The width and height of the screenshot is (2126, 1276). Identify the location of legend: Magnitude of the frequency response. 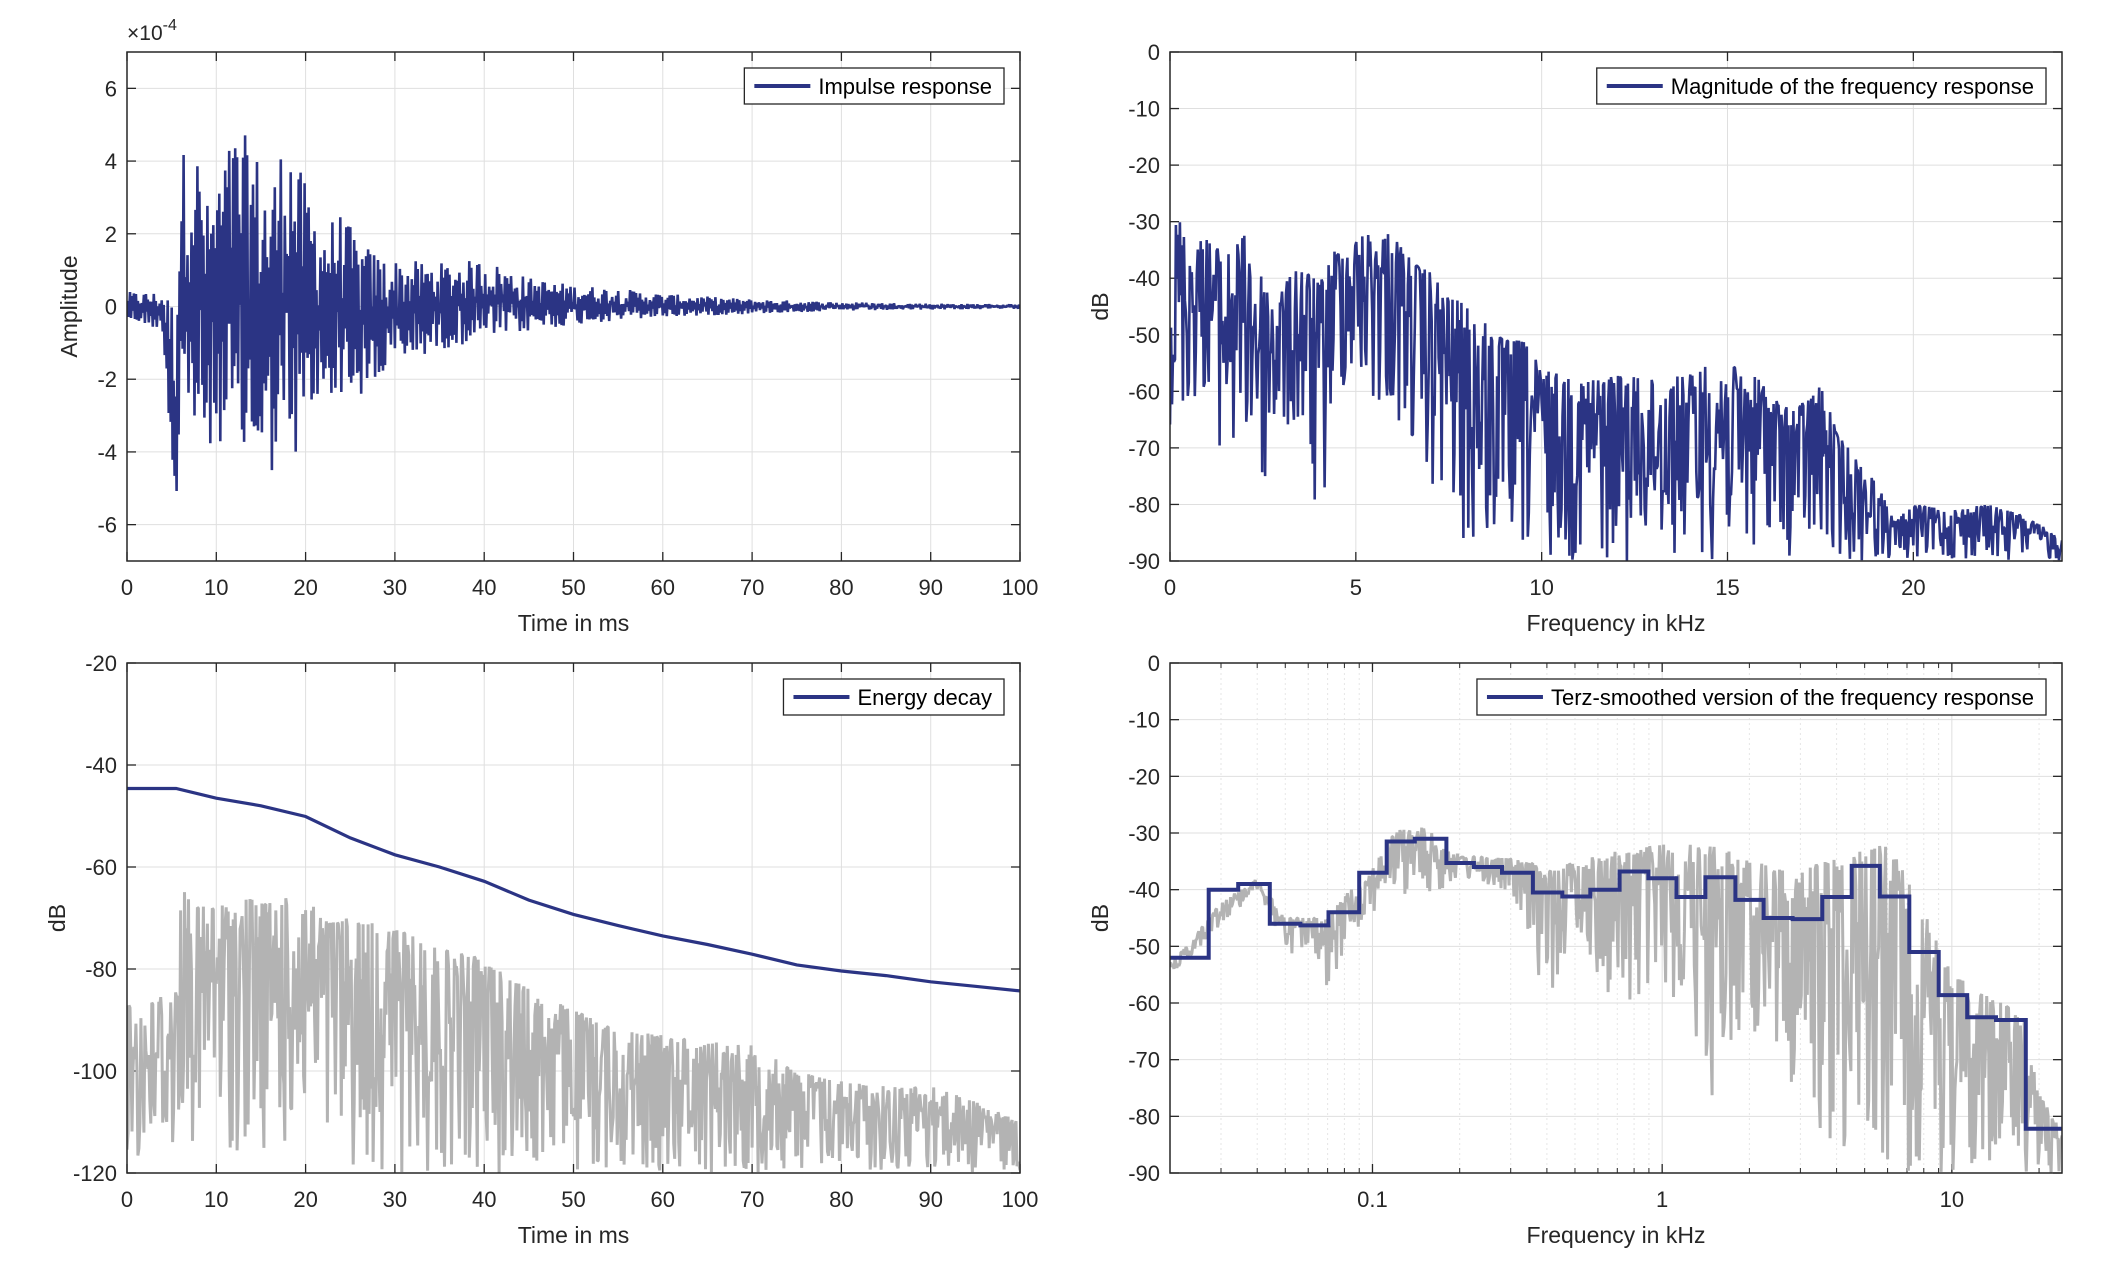
(1821, 86).